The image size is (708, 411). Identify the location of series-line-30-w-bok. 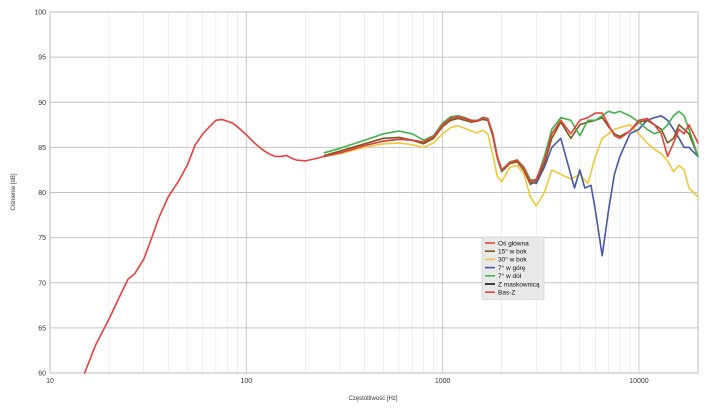
(511, 165).